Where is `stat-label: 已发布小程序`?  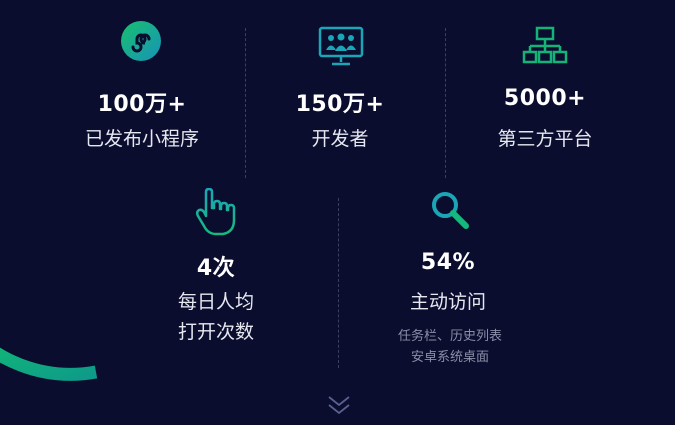 stat-label: 已发布小程序 is located at coordinates (141, 139).